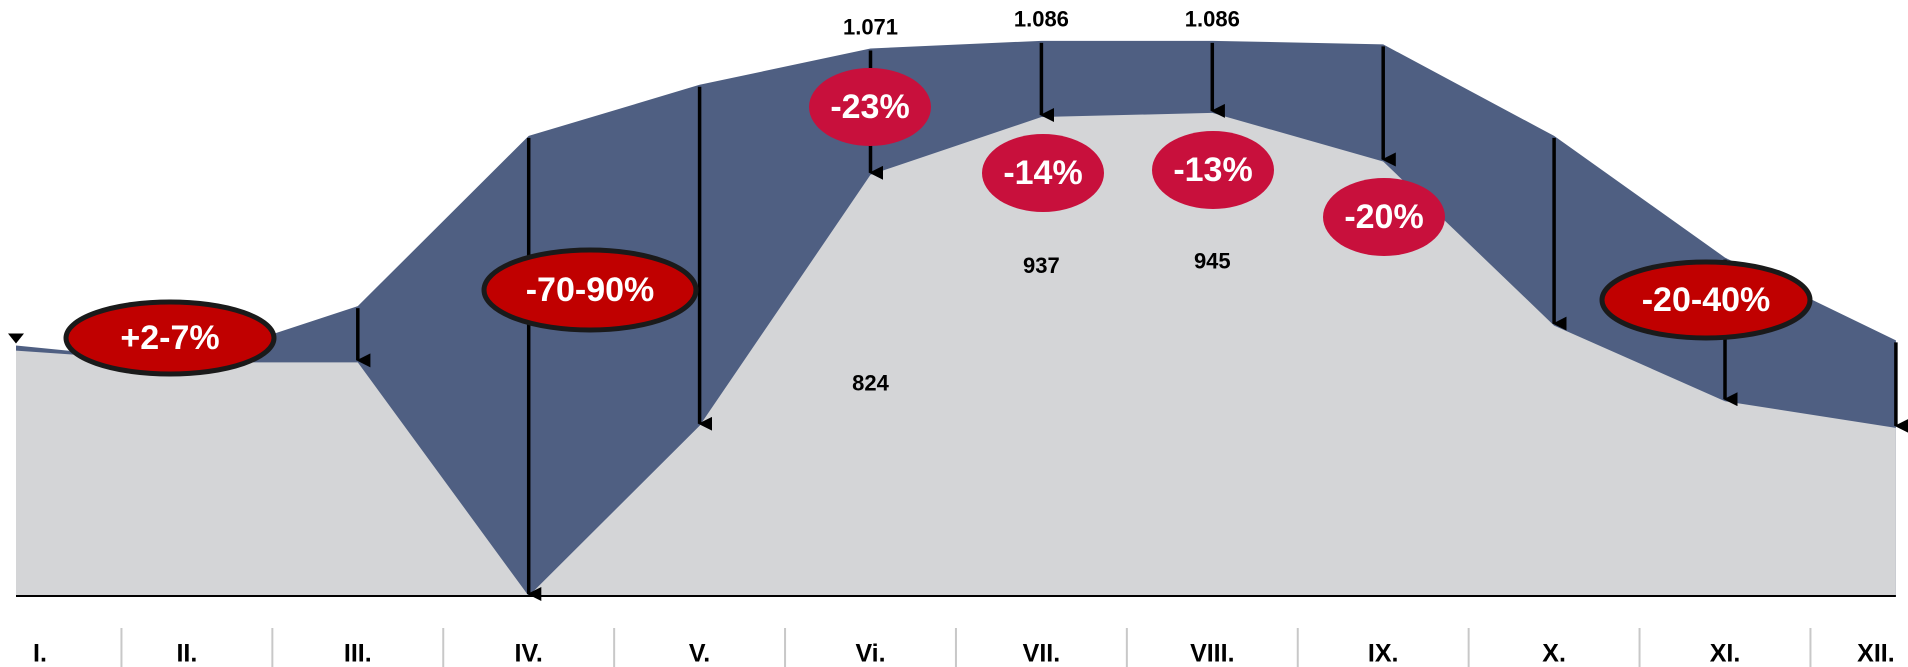 The width and height of the screenshot is (1908, 667). What do you see at coordinates (529, 653) in the screenshot?
I see `x-tick-label: IV.` at bounding box center [529, 653].